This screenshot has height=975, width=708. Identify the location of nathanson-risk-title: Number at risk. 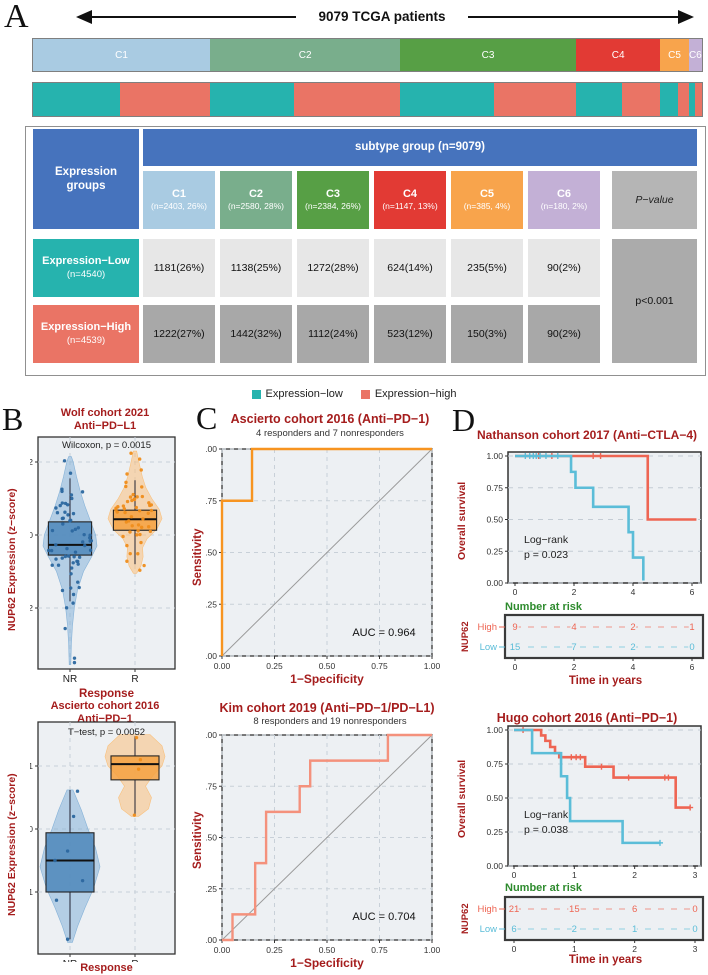
(544, 607).